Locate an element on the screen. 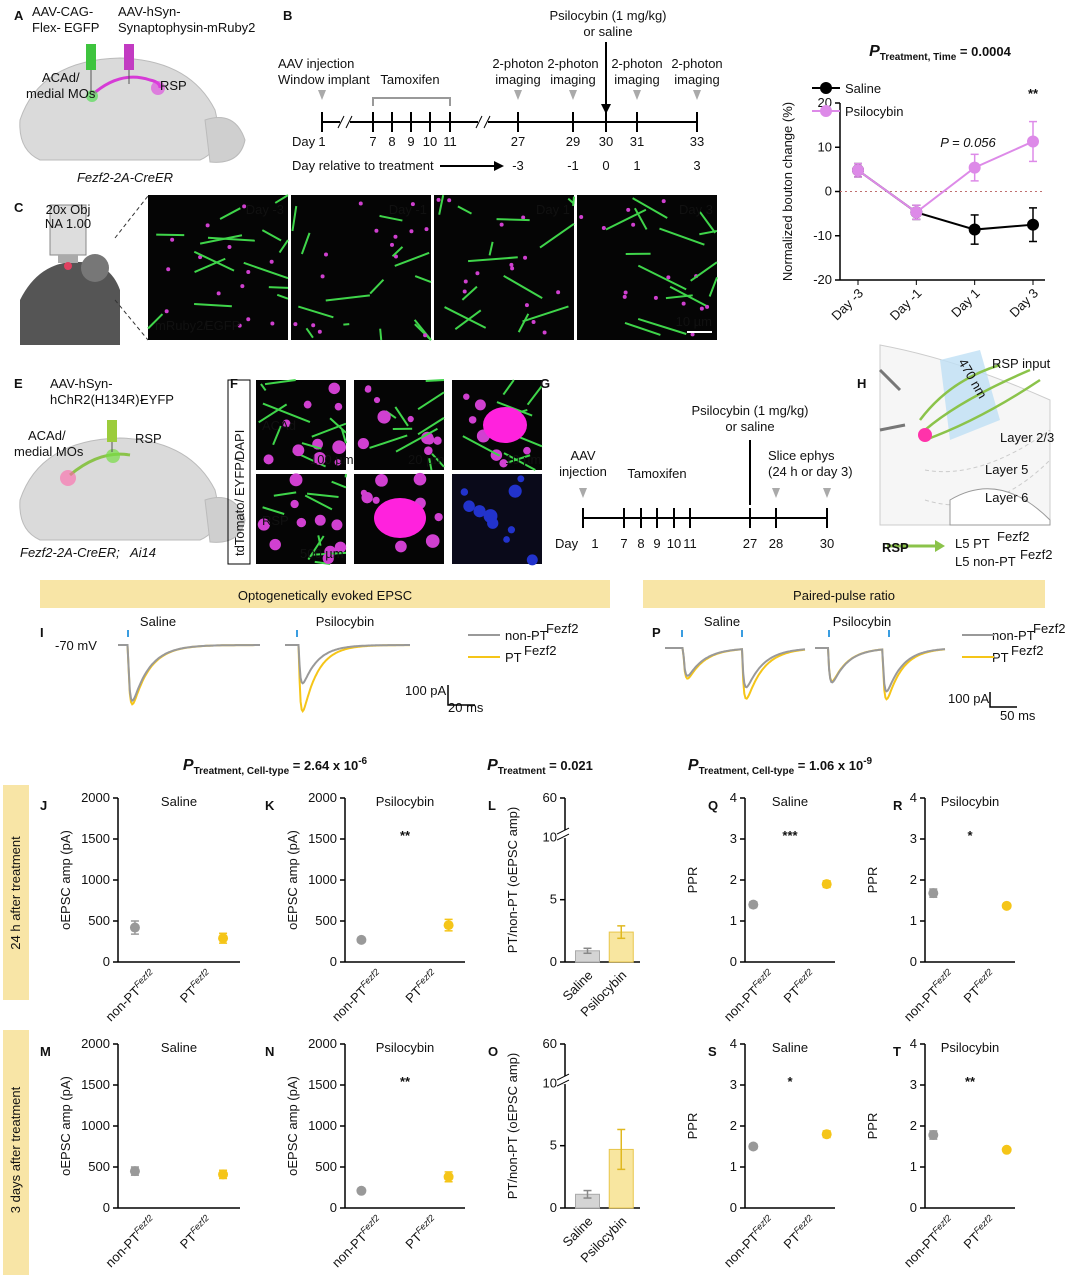  y-tick-label: 4 is located at coordinates (733, 797).